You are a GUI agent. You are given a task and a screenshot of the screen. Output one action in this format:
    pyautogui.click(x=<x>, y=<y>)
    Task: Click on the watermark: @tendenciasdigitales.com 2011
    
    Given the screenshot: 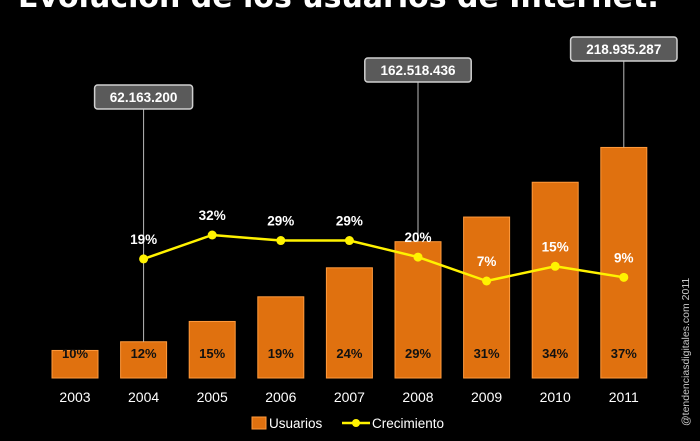 What is the action you would take?
    pyautogui.click(x=686, y=351)
    